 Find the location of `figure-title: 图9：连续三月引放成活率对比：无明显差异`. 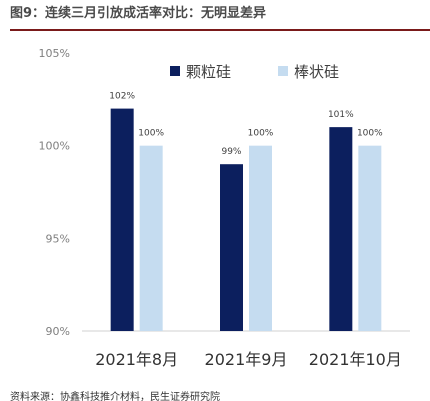

figure-title: 图9：连续三月引放成活率对比：无明显差异 is located at coordinates (138, 13).